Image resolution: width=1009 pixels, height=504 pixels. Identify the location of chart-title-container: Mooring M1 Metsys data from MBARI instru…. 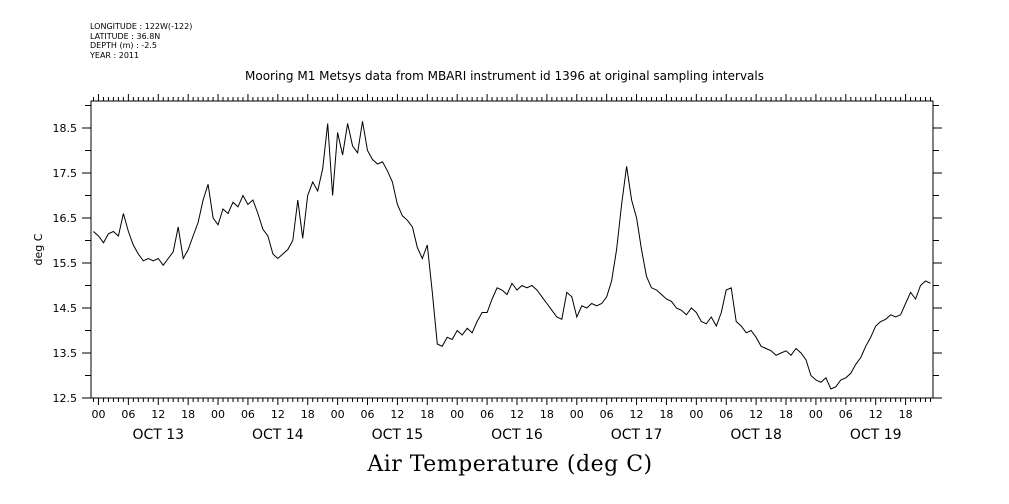
(504, 76).